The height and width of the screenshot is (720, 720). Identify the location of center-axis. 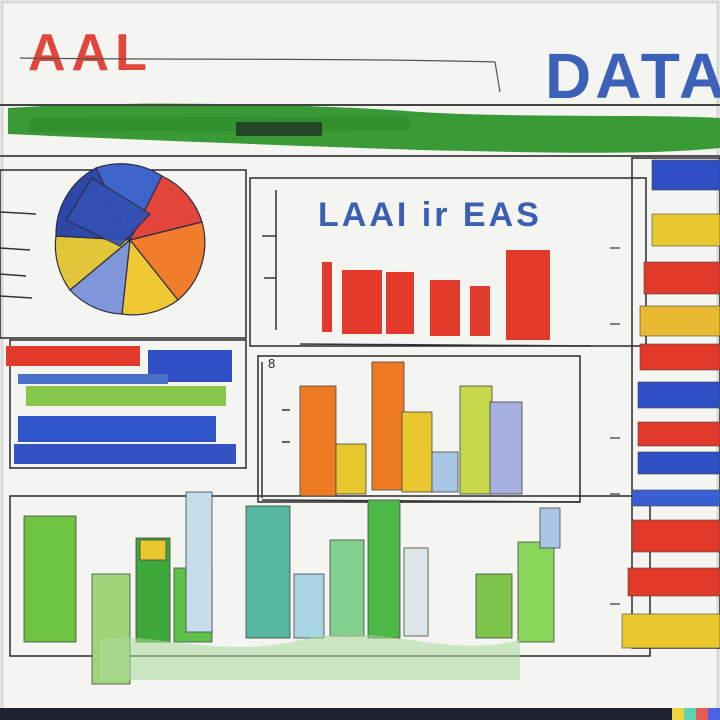
(421, 432).